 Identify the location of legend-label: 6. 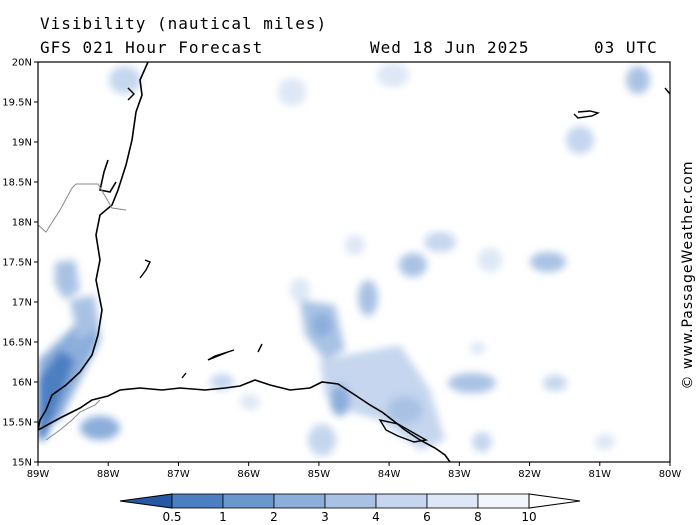
(427, 517).